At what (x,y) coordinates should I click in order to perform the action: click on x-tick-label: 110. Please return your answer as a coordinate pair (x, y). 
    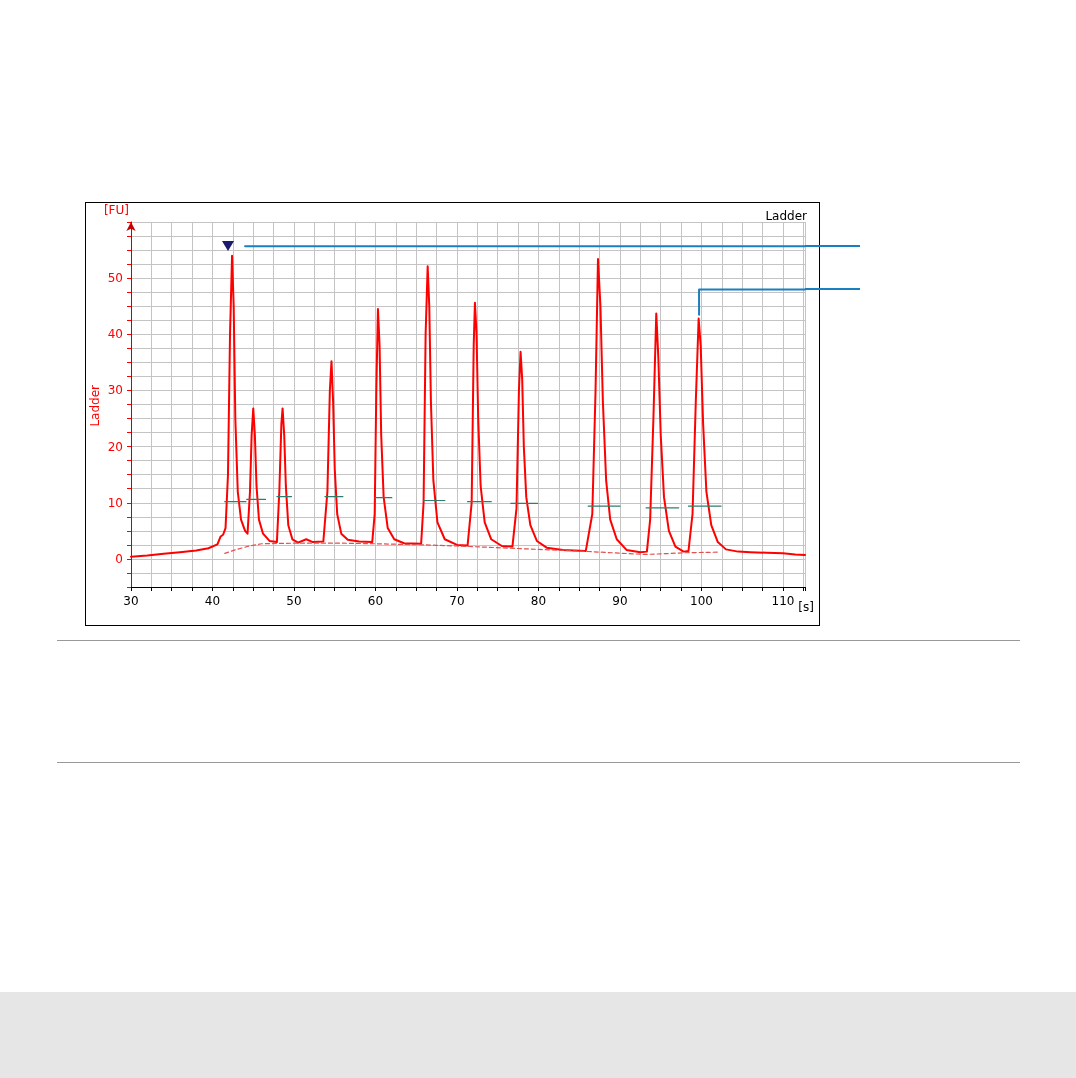
    Looking at the image, I should click on (783, 601).